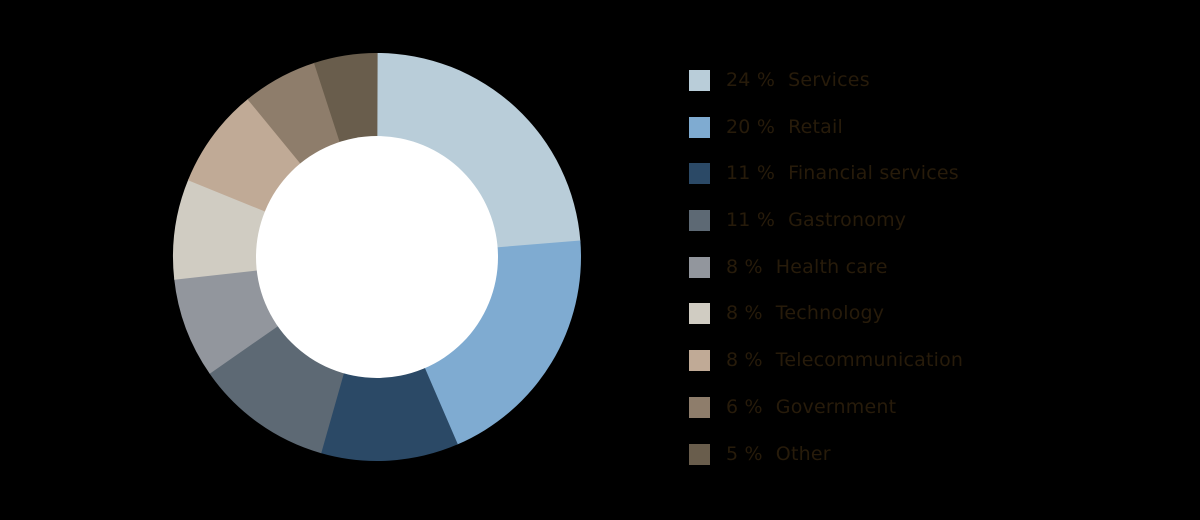 This screenshot has width=1200, height=520. Describe the element at coordinates (751, 126) in the screenshot. I see `legend-value: 20 %` at that location.